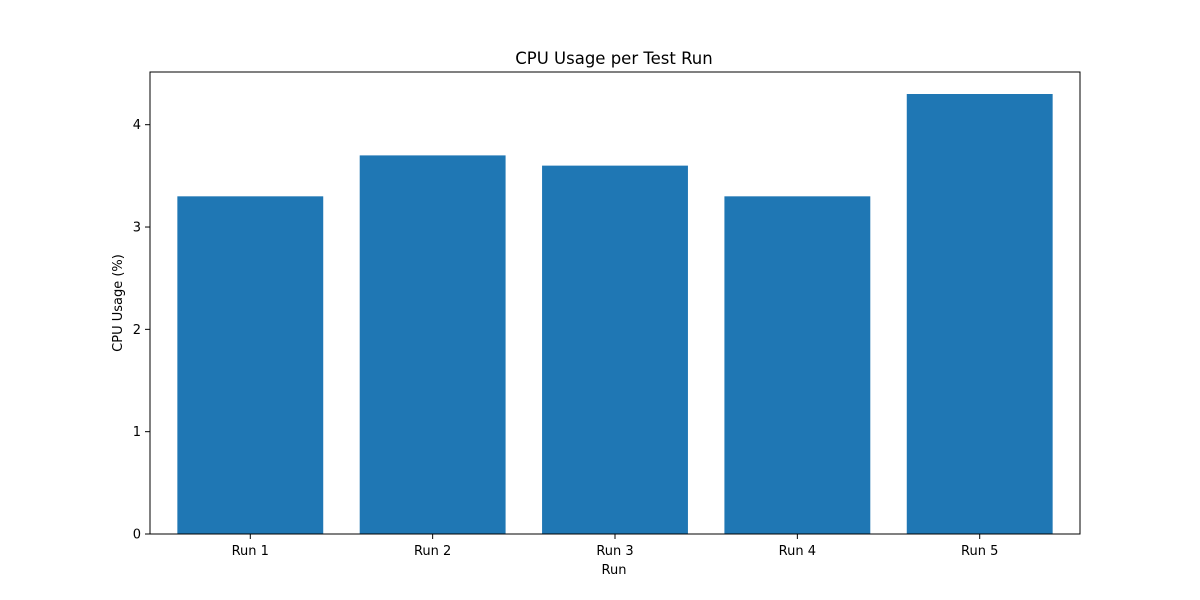 The height and width of the screenshot is (600, 1200). I want to click on y-tick-label: 3, so click(137, 228).